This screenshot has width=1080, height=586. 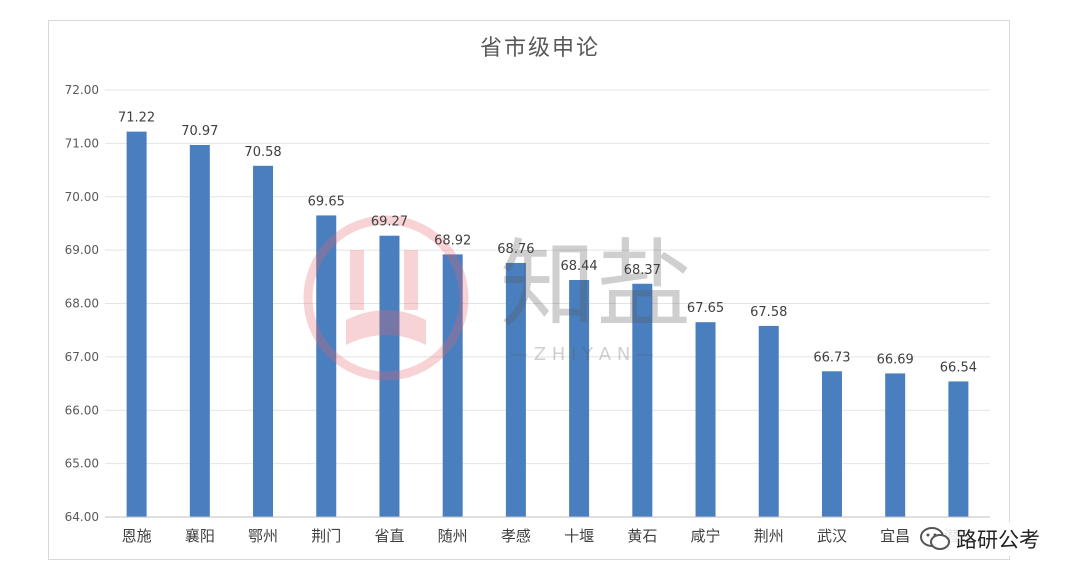 What do you see at coordinates (411, 280) in the screenshot?
I see `watermark-logo-bar-right` at bounding box center [411, 280].